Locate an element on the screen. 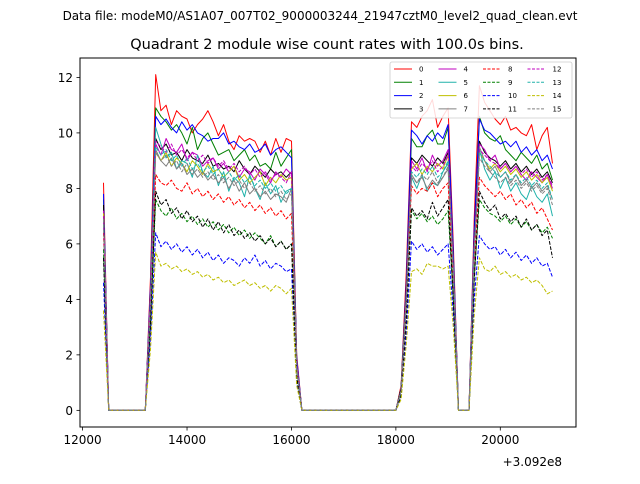 The image size is (640, 484). x-tick-label: 12000 is located at coordinates (83, 440).